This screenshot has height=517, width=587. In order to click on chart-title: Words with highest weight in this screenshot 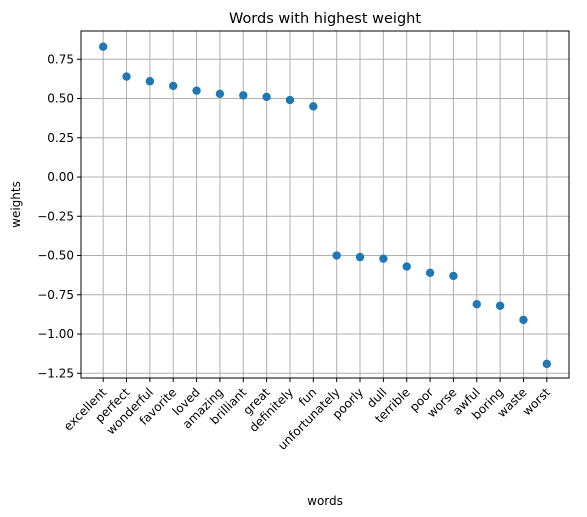, I will do `click(325, 19)`.